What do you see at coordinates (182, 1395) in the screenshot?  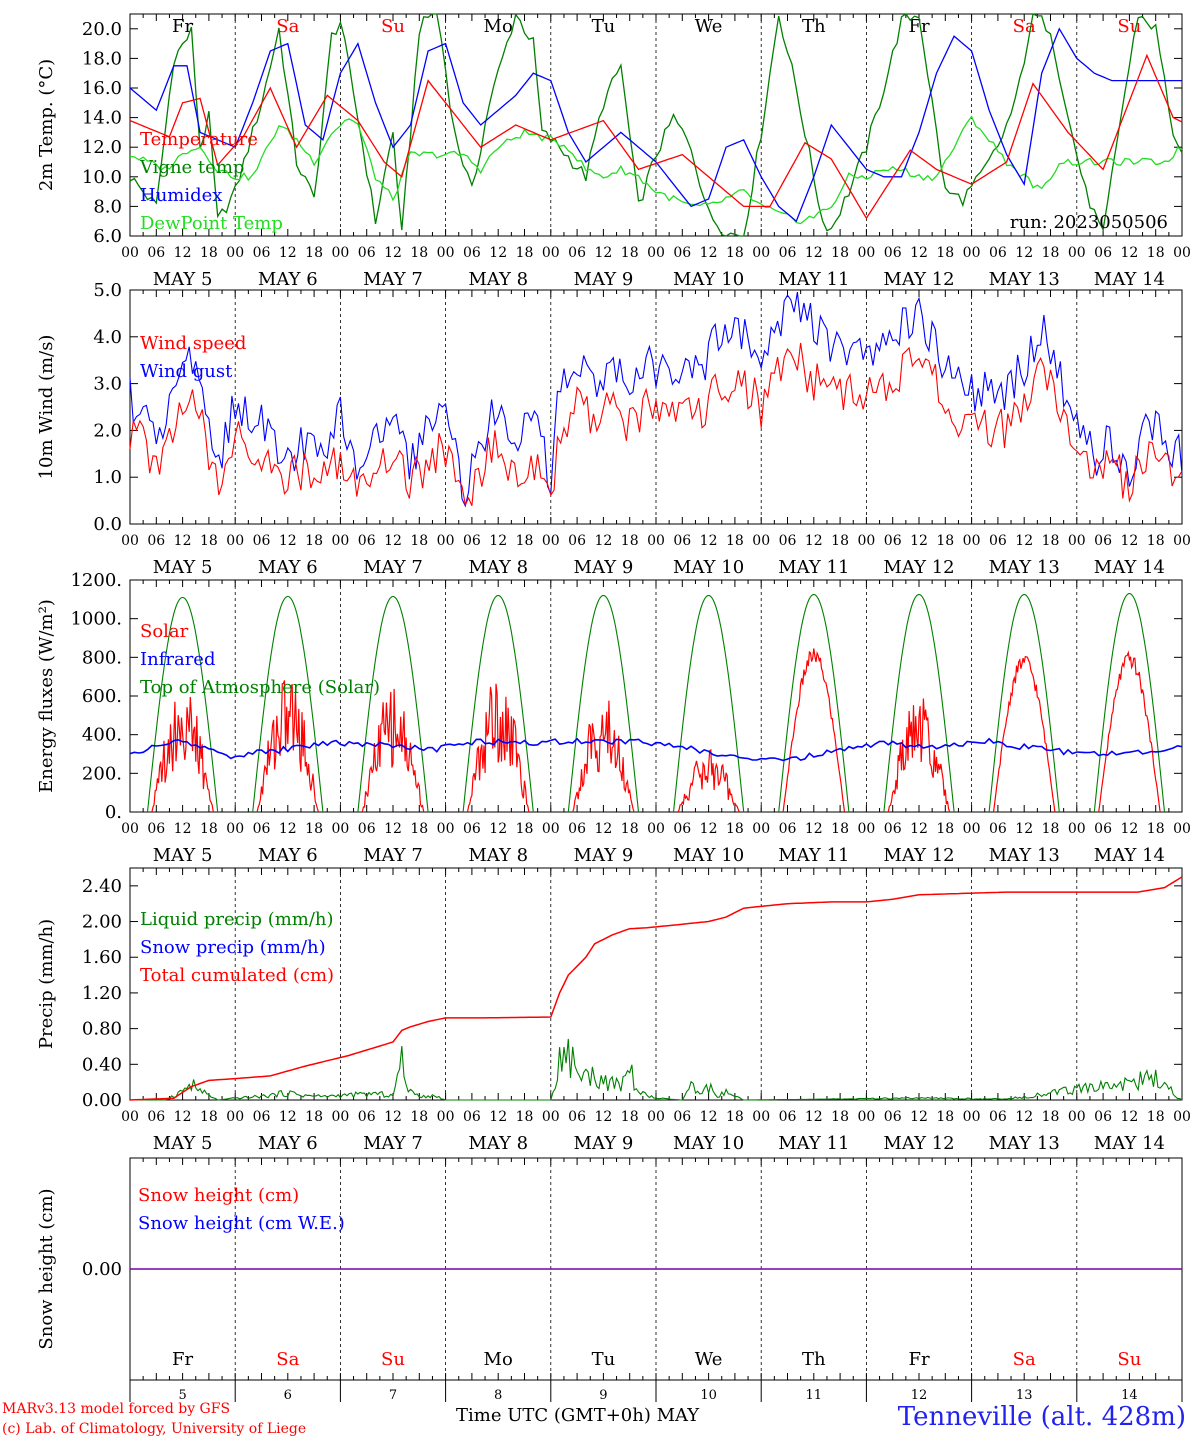 I see `day-number-label: 5` at bounding box center [182, 1395].